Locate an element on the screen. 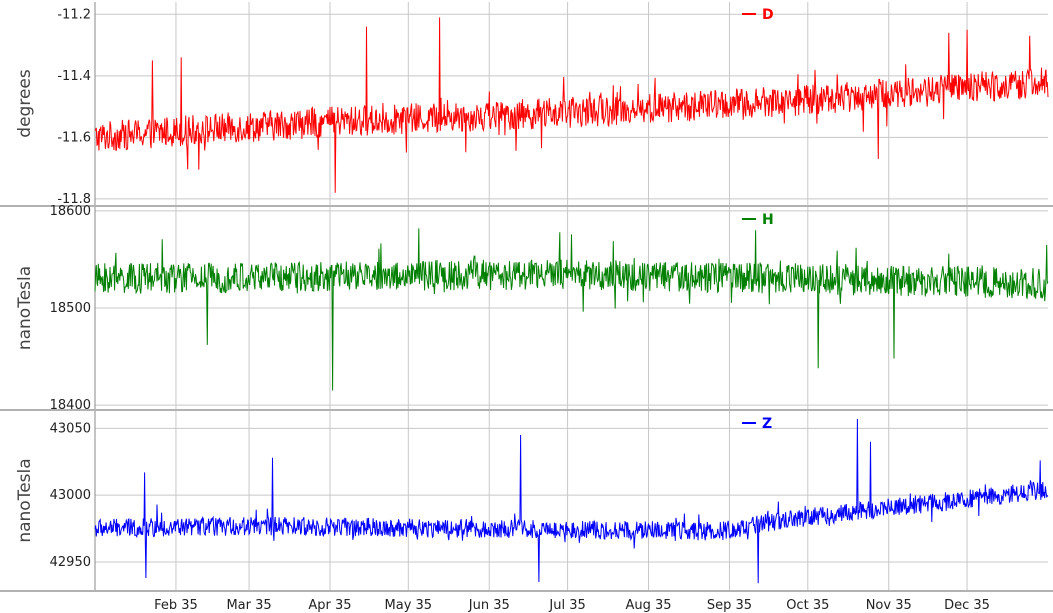  y-tick-label: 18400 is located at coordinates (70, 405).